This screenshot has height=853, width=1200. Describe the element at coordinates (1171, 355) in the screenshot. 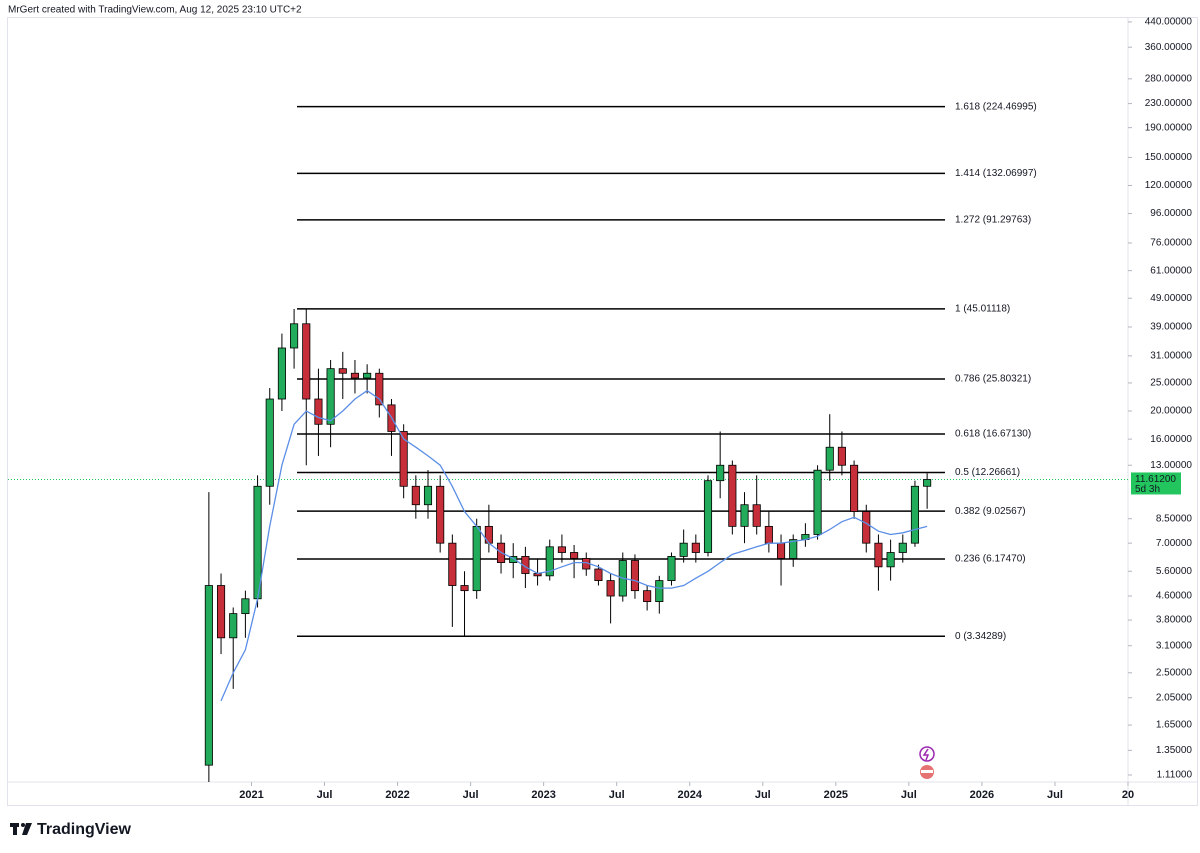

I see `y-tick-label: 31.00000` at that location.